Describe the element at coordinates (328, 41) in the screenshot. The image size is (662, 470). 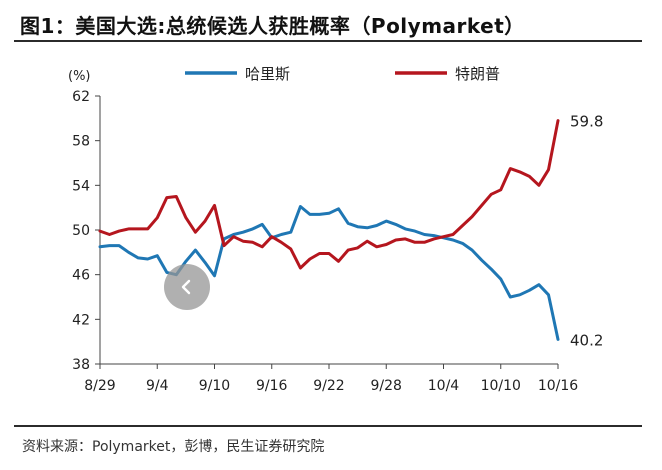
I see `title-divider` at that location.